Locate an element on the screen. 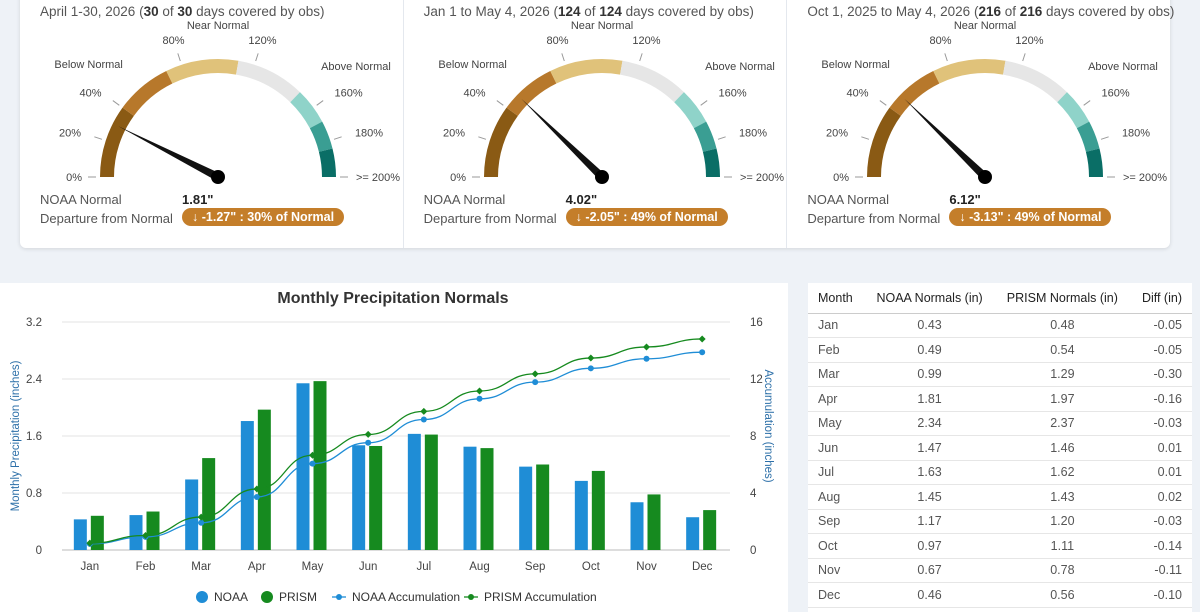 This screenshot has width=1200, height=612. gauge-zone-label: Above Normal is located at coordinates (1123, 67).